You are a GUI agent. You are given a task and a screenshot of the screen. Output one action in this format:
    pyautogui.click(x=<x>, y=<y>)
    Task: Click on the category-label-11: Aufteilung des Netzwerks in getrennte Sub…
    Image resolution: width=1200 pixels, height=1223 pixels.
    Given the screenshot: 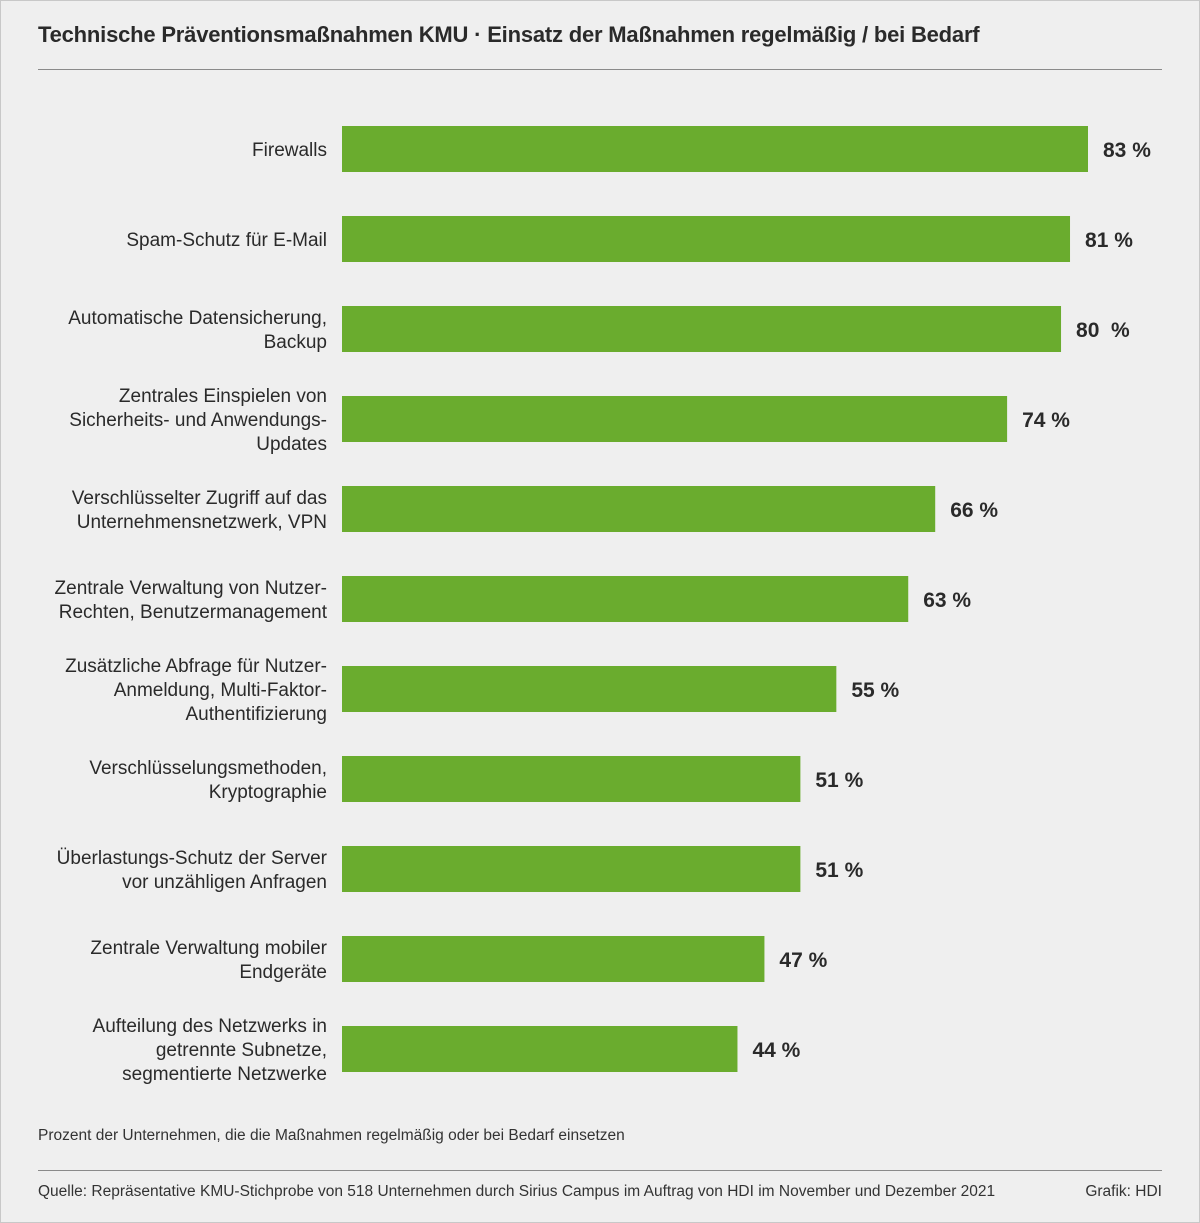 What is the action you would take?
    pyautogui.click(x=210, y=1050)
    